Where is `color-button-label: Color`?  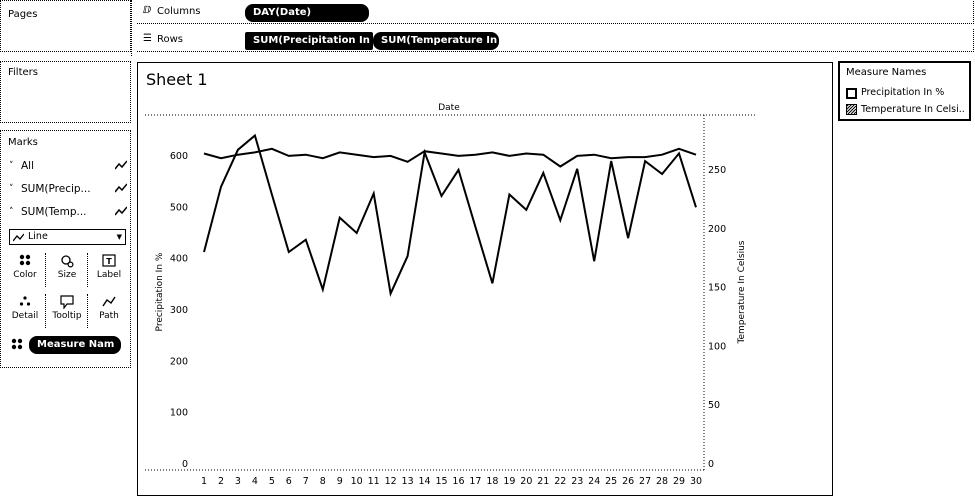
color-button-label: Color is located at coordinates (25, 275).